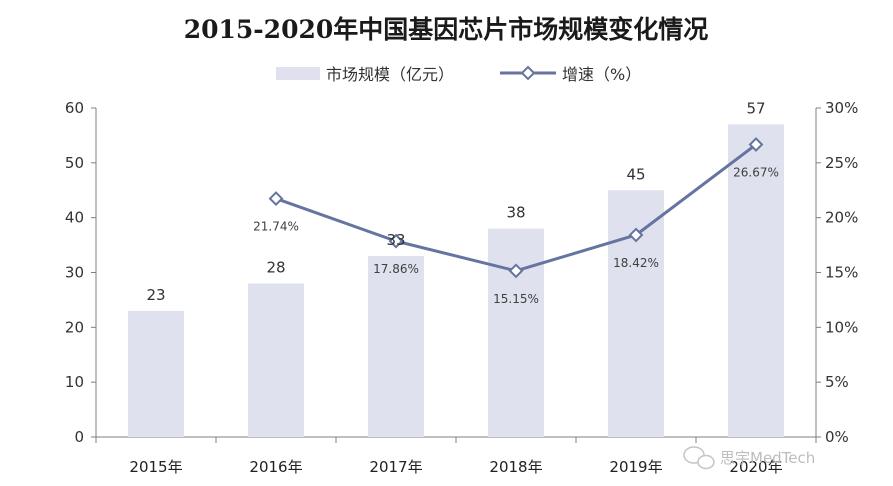 The height and width of the screenshot is (486, 893). Describe the element at coordinates (298, 73) in the screenshot. I see `legend-swatch-market-size` at that location.